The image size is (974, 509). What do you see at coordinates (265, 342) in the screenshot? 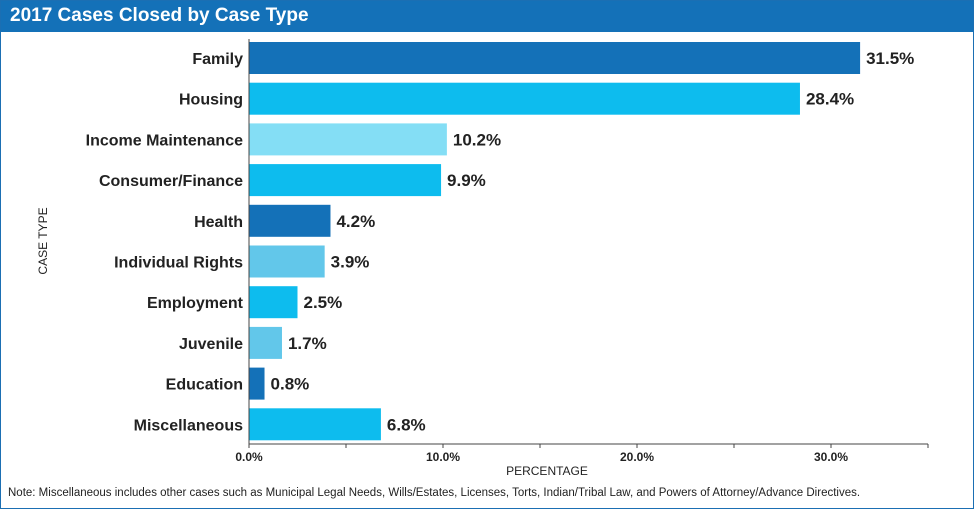
I see `bar-juvenile` at bounding box center [265, 342].